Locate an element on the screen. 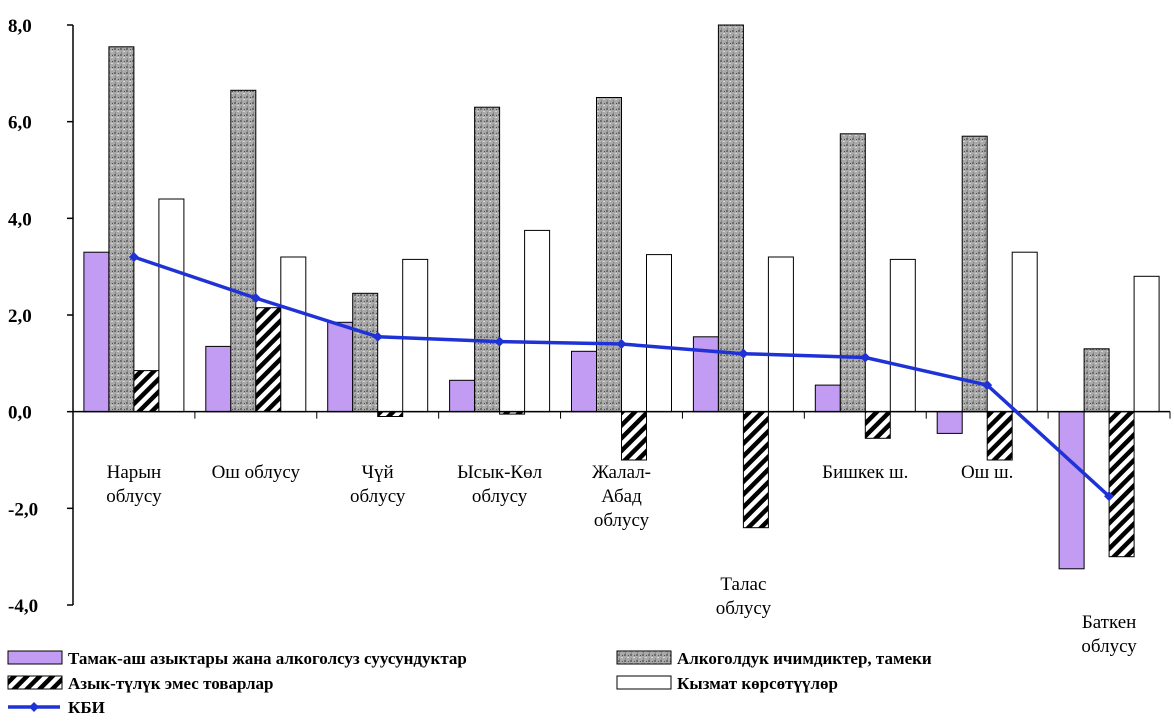  bar-s2-c8 is located at coordinates (1121, 484).